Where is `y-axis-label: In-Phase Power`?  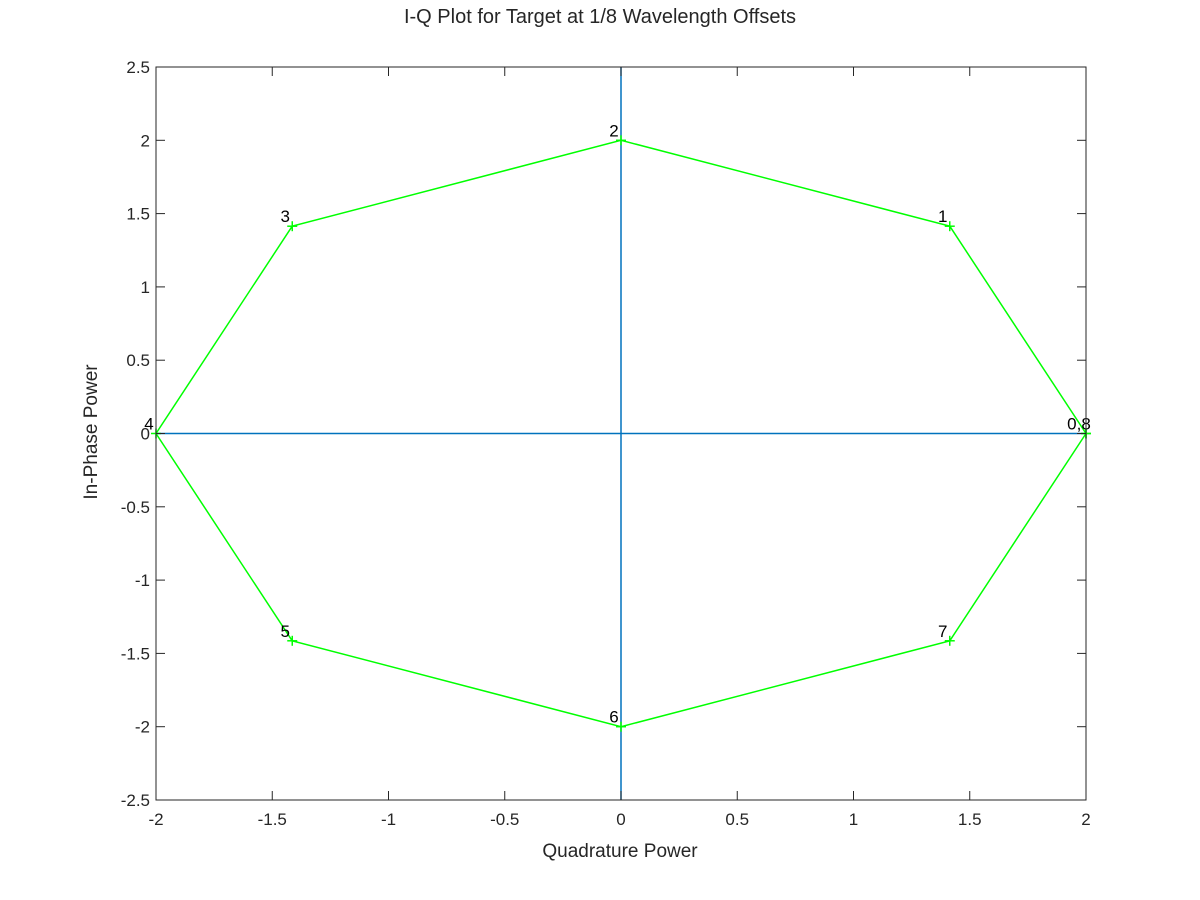
y-axis-label: In-Phase Power is located at coordinates (91, 432).